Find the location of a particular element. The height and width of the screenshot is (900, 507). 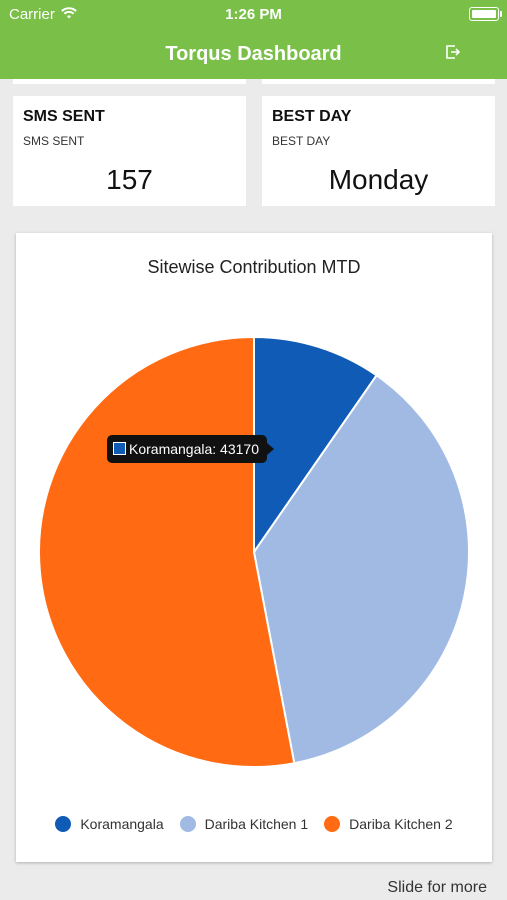

card-value: 157 is located at coordinates (129, 179).